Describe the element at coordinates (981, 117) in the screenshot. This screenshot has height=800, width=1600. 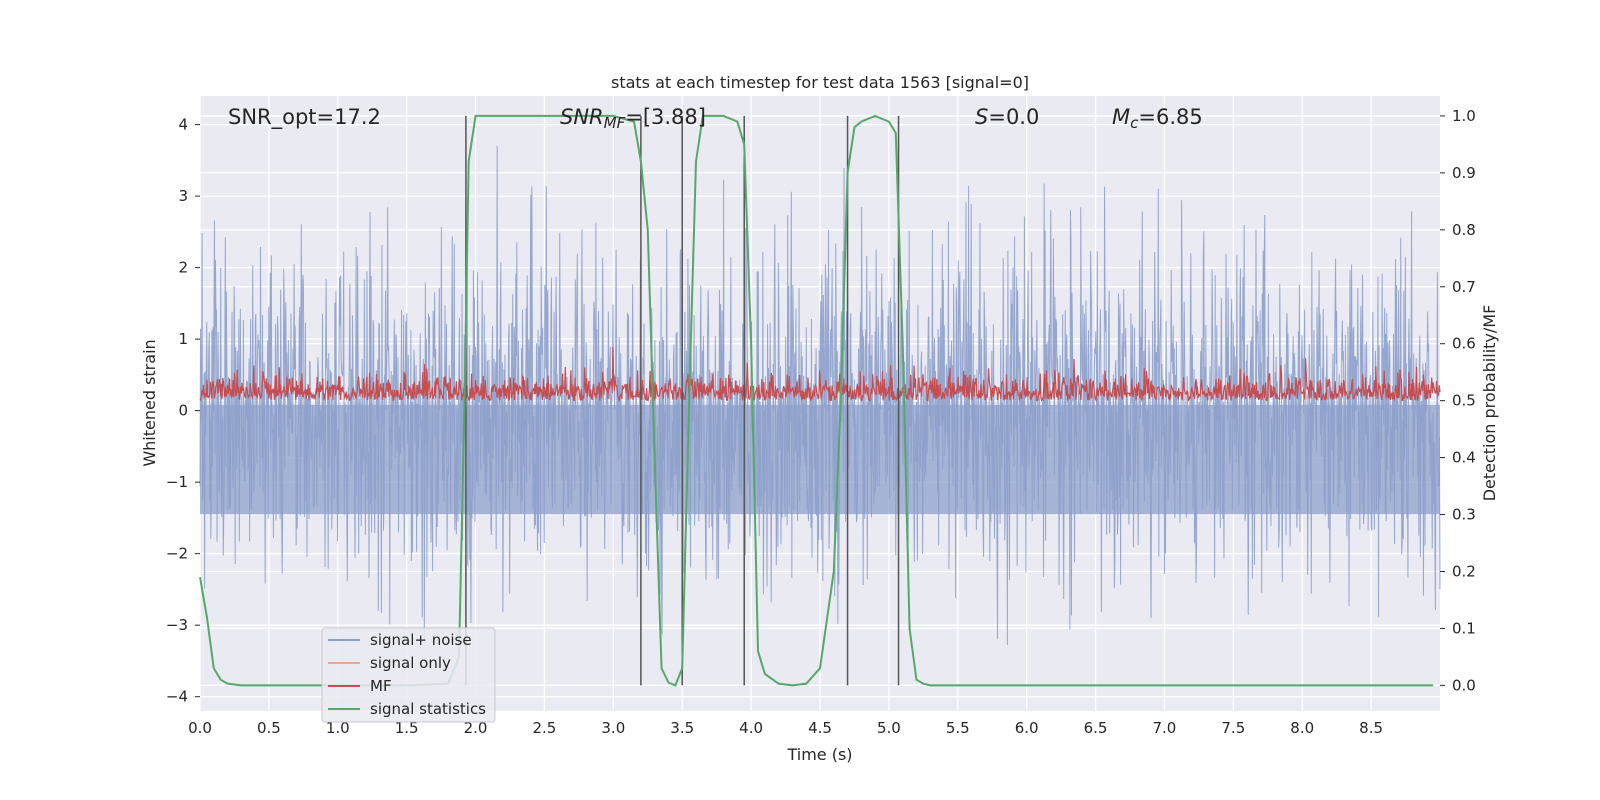
I see `annotation-s-symbol: S` at that location.